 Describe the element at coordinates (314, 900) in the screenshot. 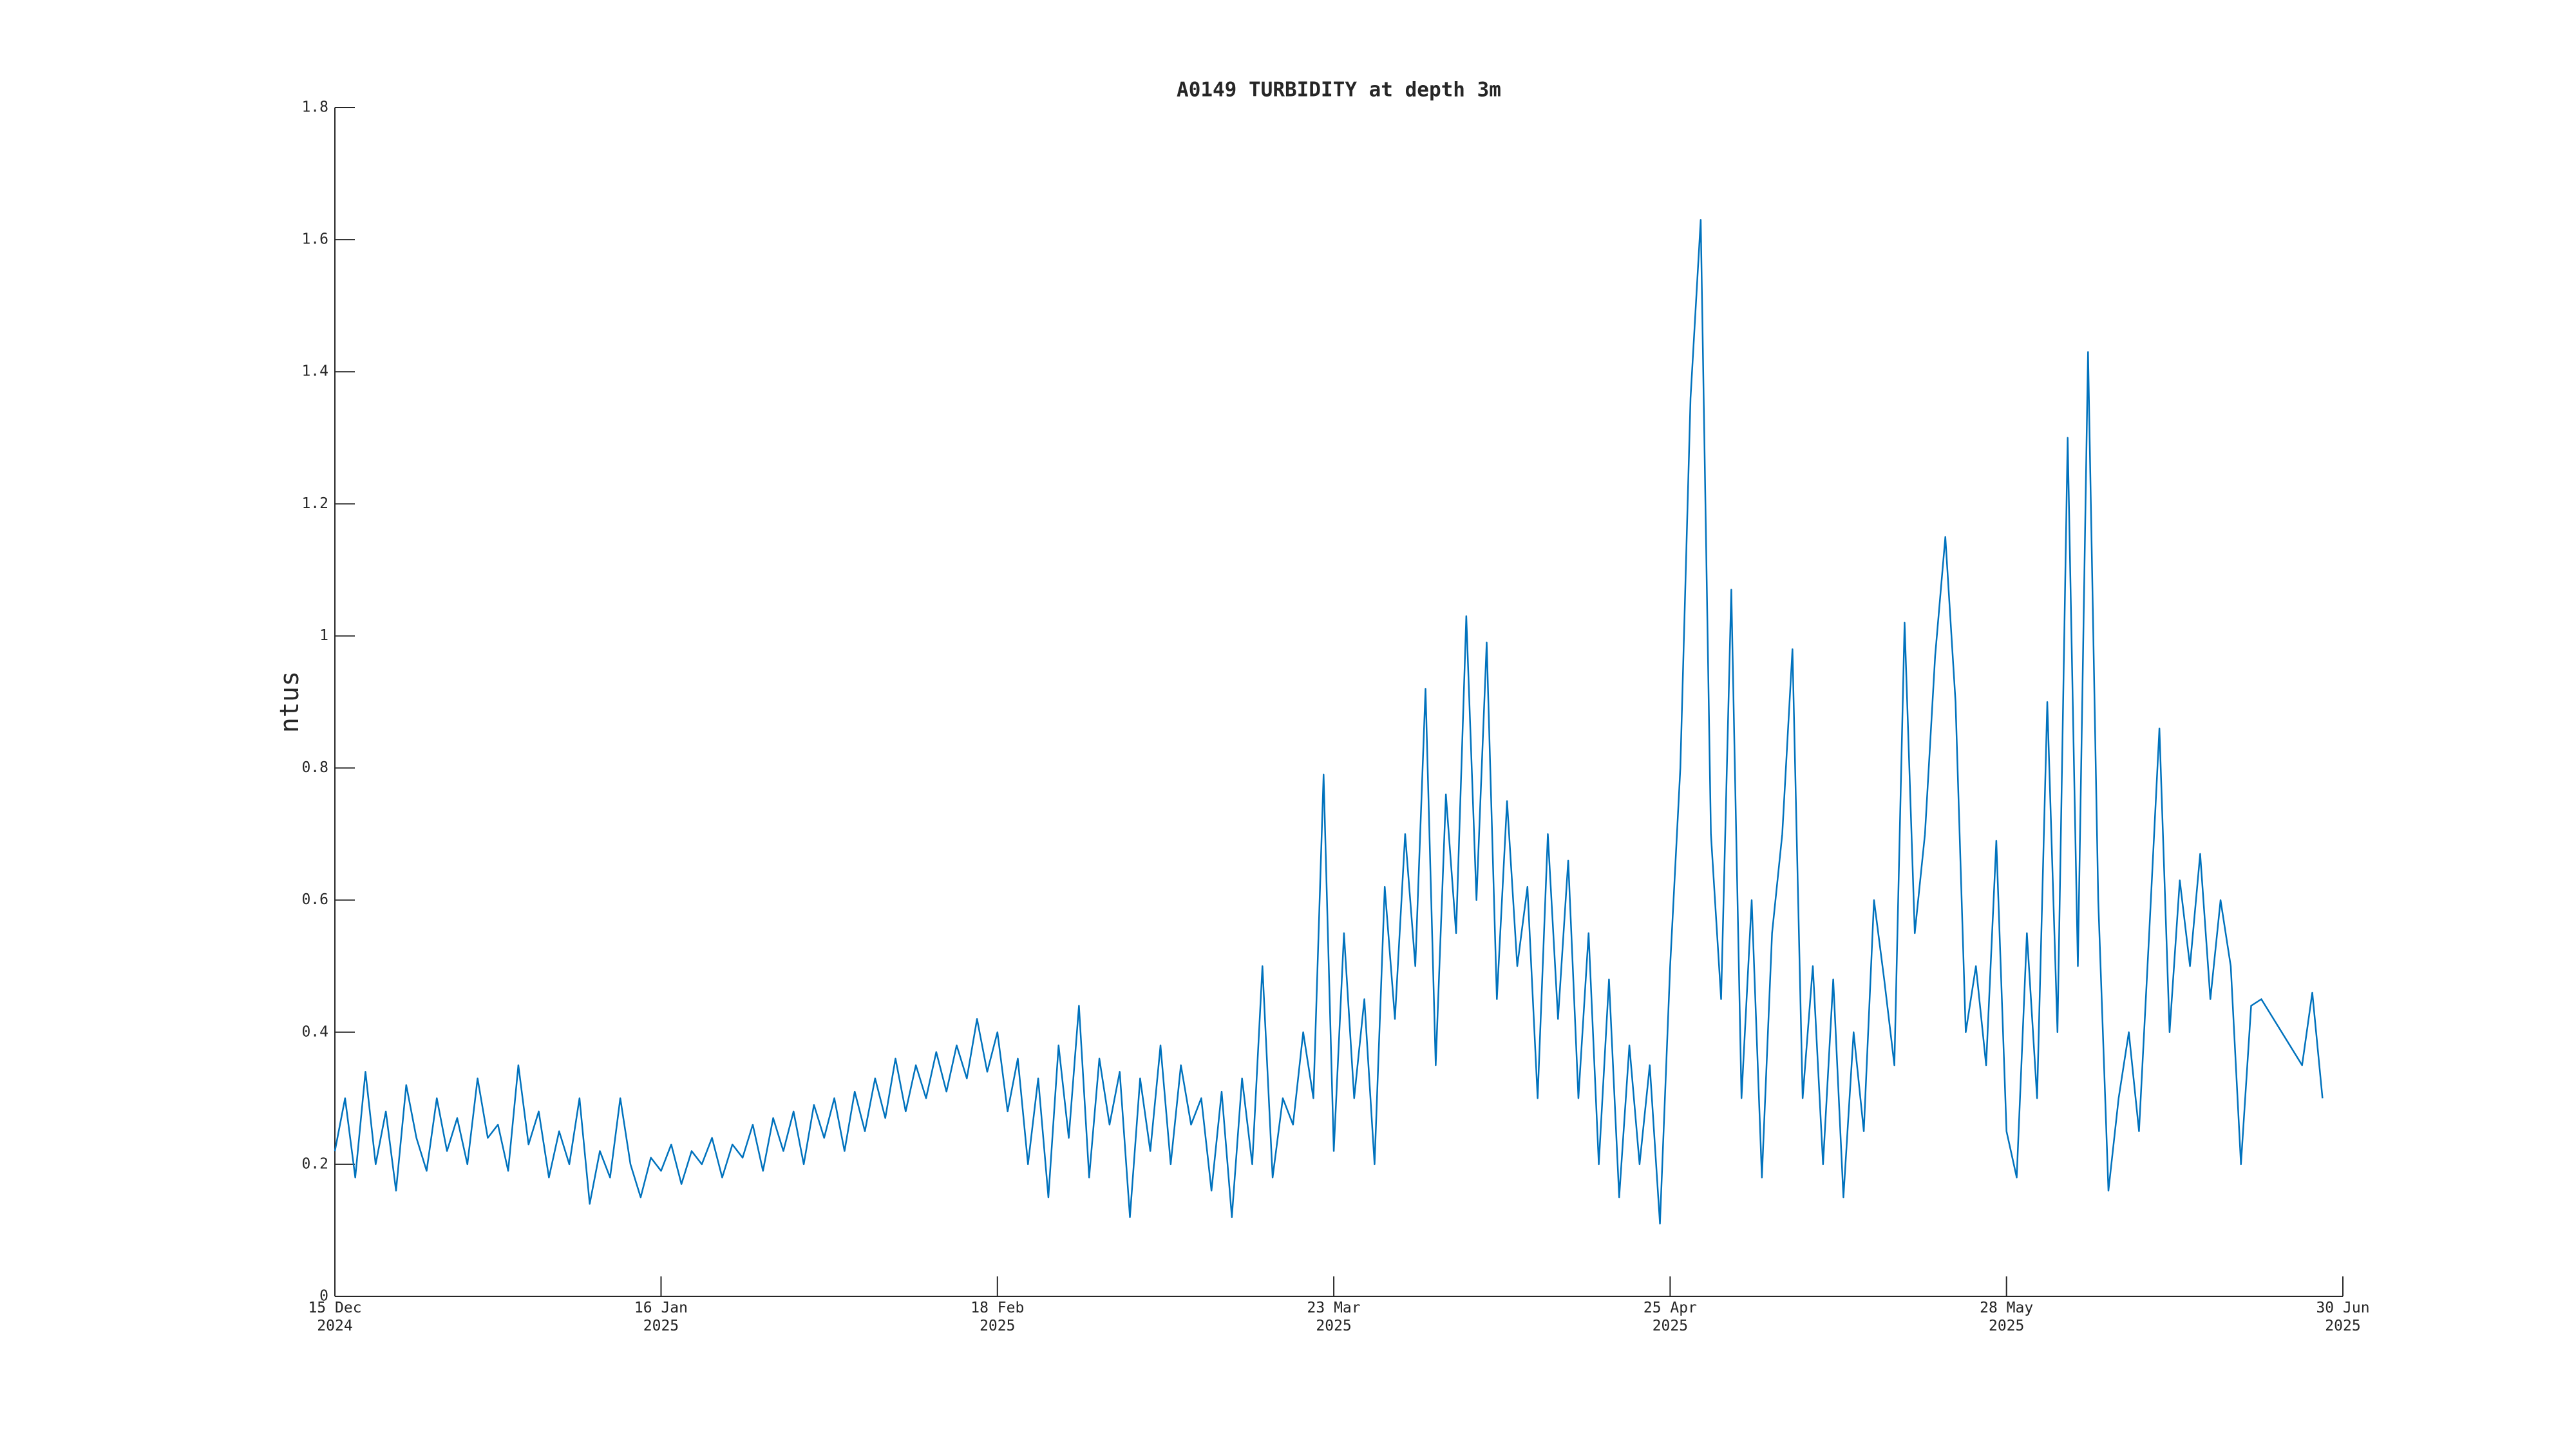

I see `y-tick-label: 0.6` at that location.